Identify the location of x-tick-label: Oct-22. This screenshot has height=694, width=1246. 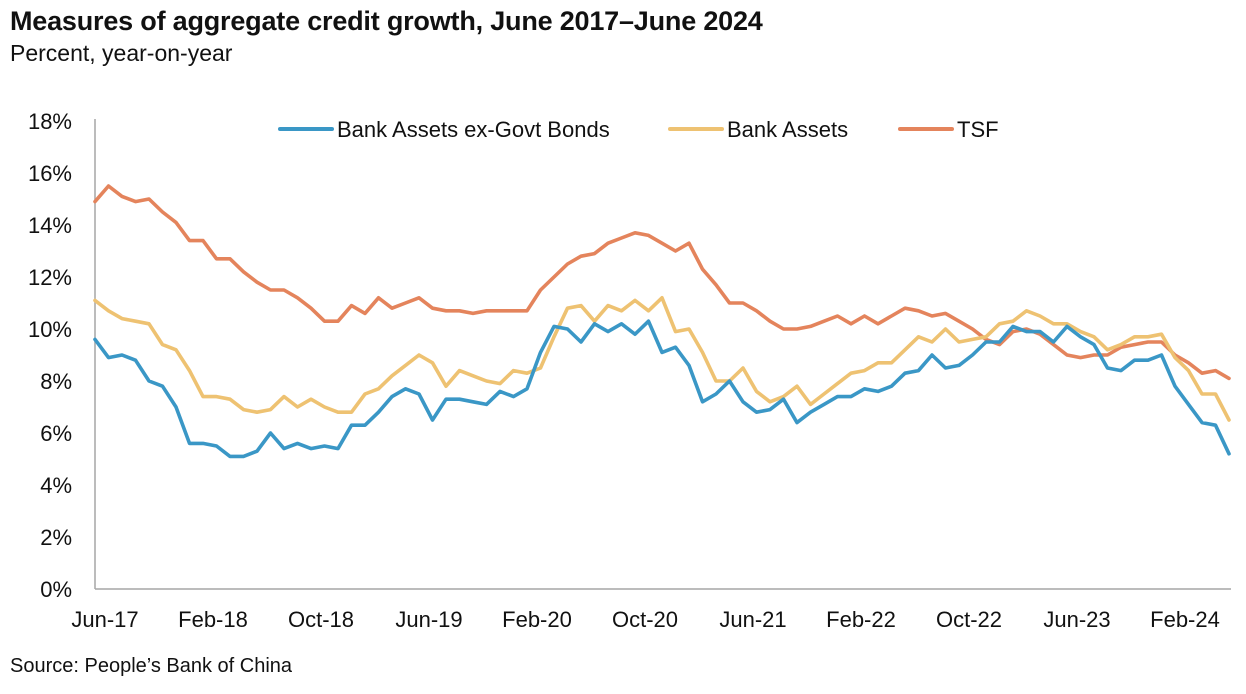
(969, 619).